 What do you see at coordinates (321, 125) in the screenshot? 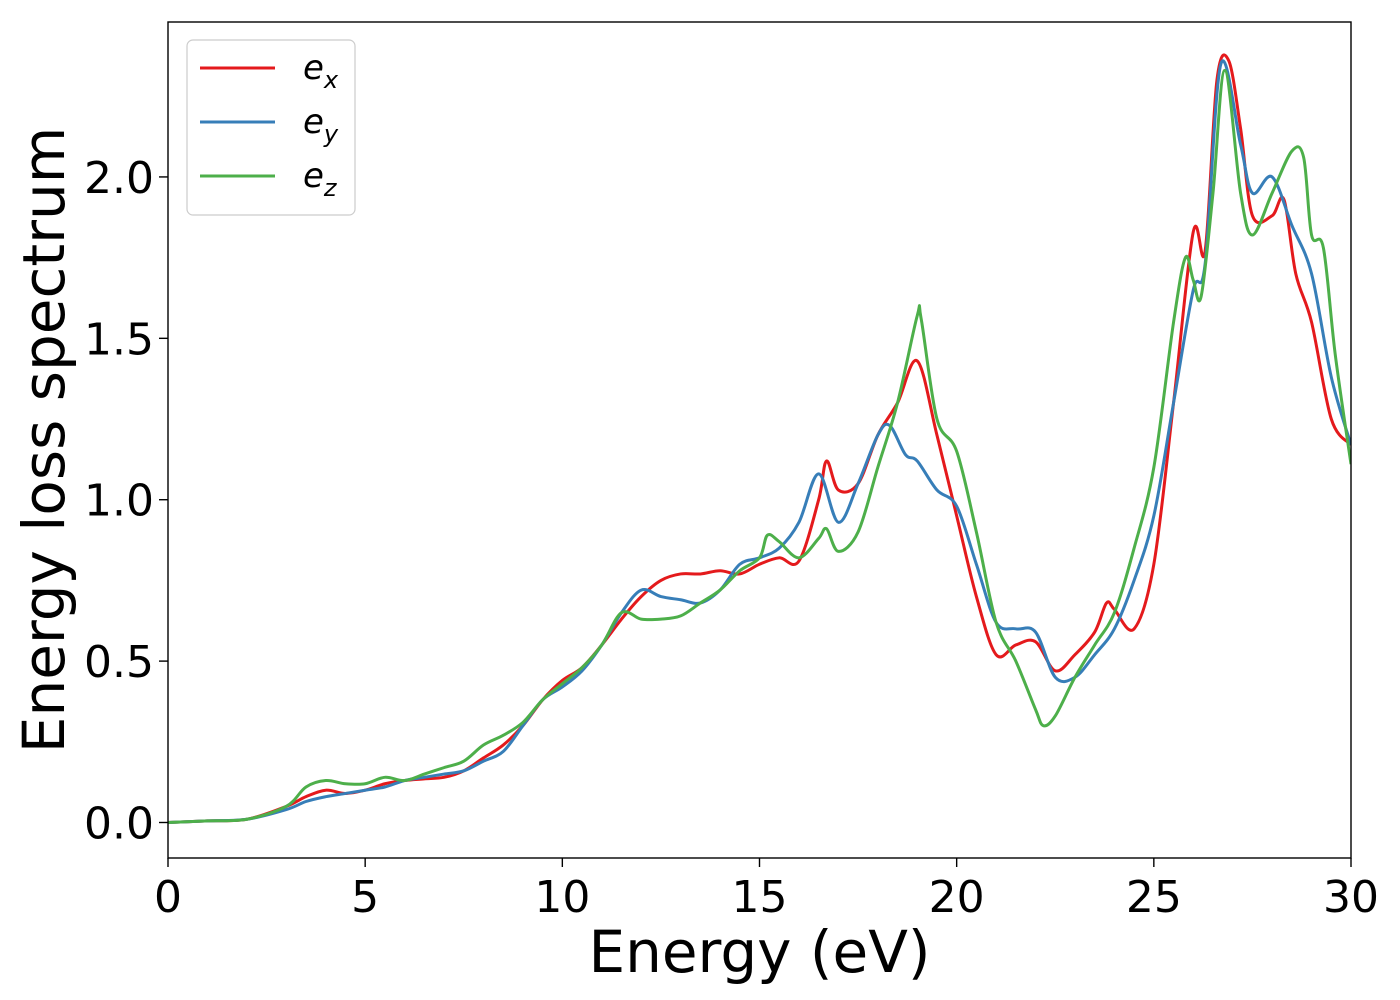
I see `legend-label-y: ey` at bounding box center [321, 125].